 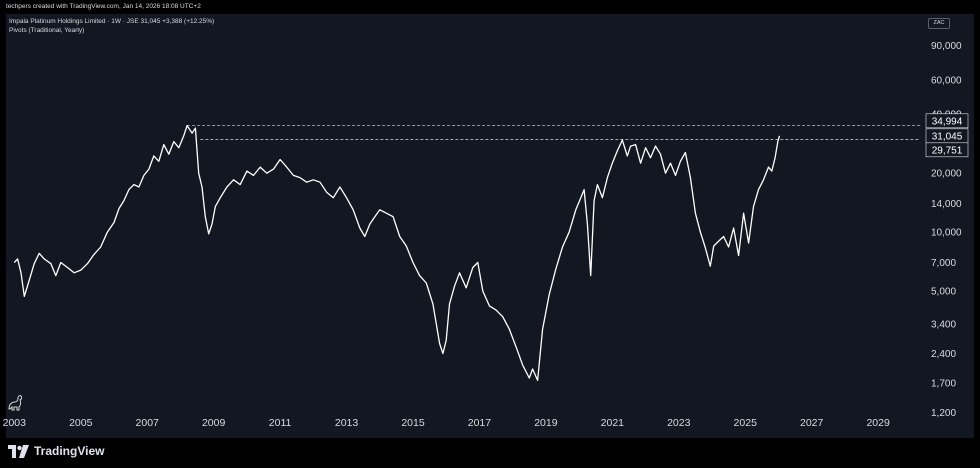 What do you see at coordinates (480, 423) in the screenshot?
I see `x-tick-label: 2017` at bounding box center [480, 423].